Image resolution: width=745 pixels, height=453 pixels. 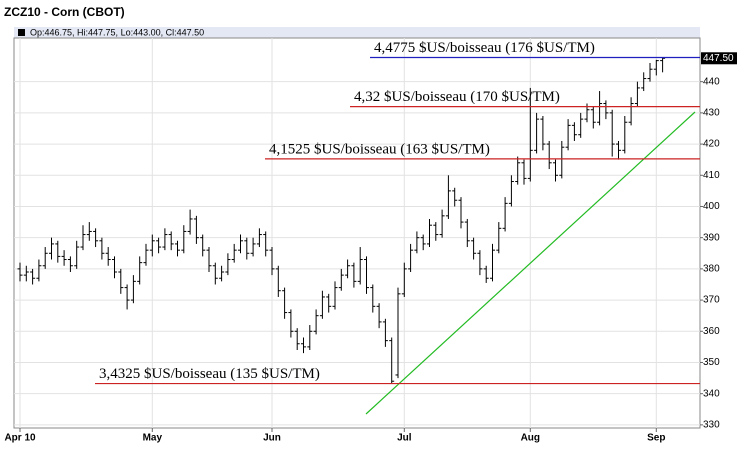 What do you see at coordinates (711, 362) in the screenshot?
I see `y-tick-label: 350` at bounding box center [711, 362].